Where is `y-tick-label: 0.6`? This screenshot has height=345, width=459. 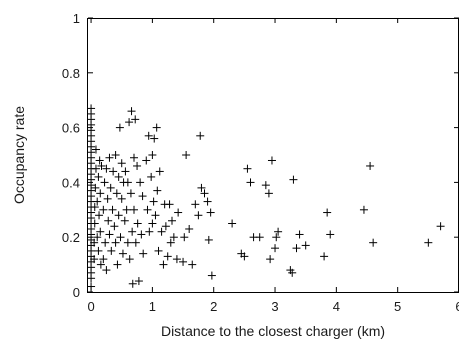 y-tick-label: 0.6 is located at coordinates (71, 128).